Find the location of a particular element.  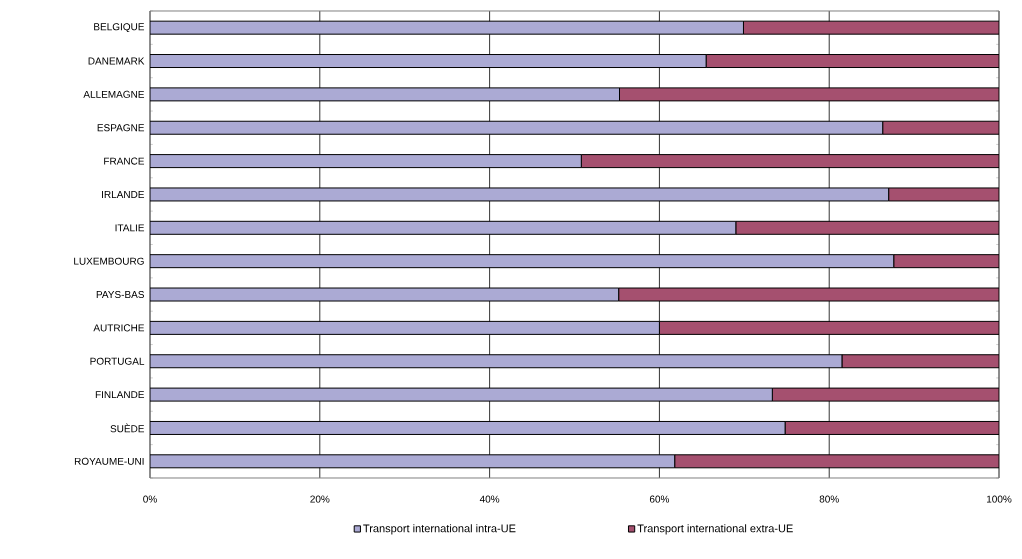

y-tick-label: IRLANDE is located at coordinates (123, 194).